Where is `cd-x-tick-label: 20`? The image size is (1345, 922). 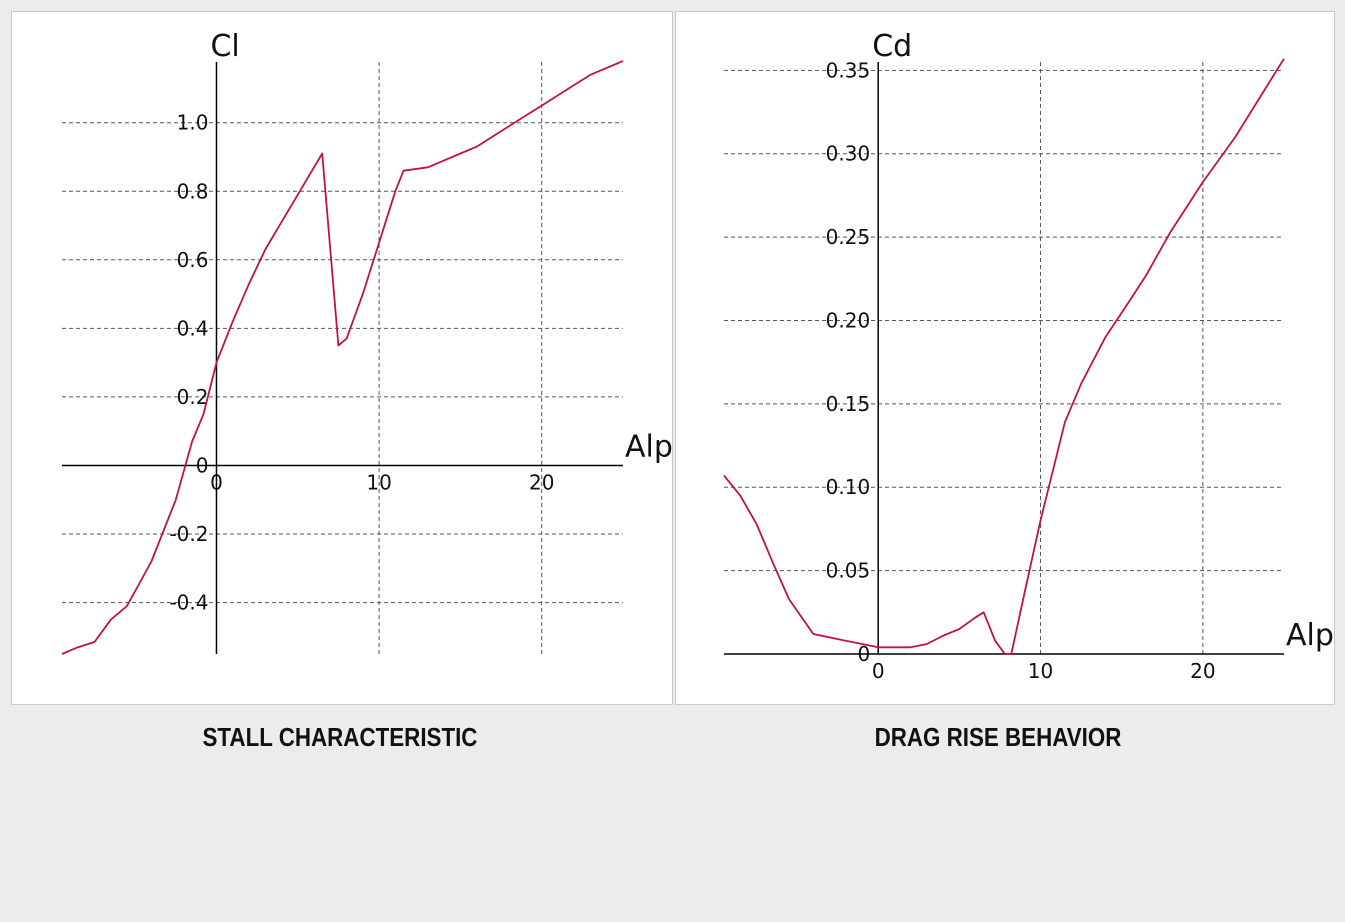
cd-x-tick-label: 20 is located at coordinates (1202, 671).